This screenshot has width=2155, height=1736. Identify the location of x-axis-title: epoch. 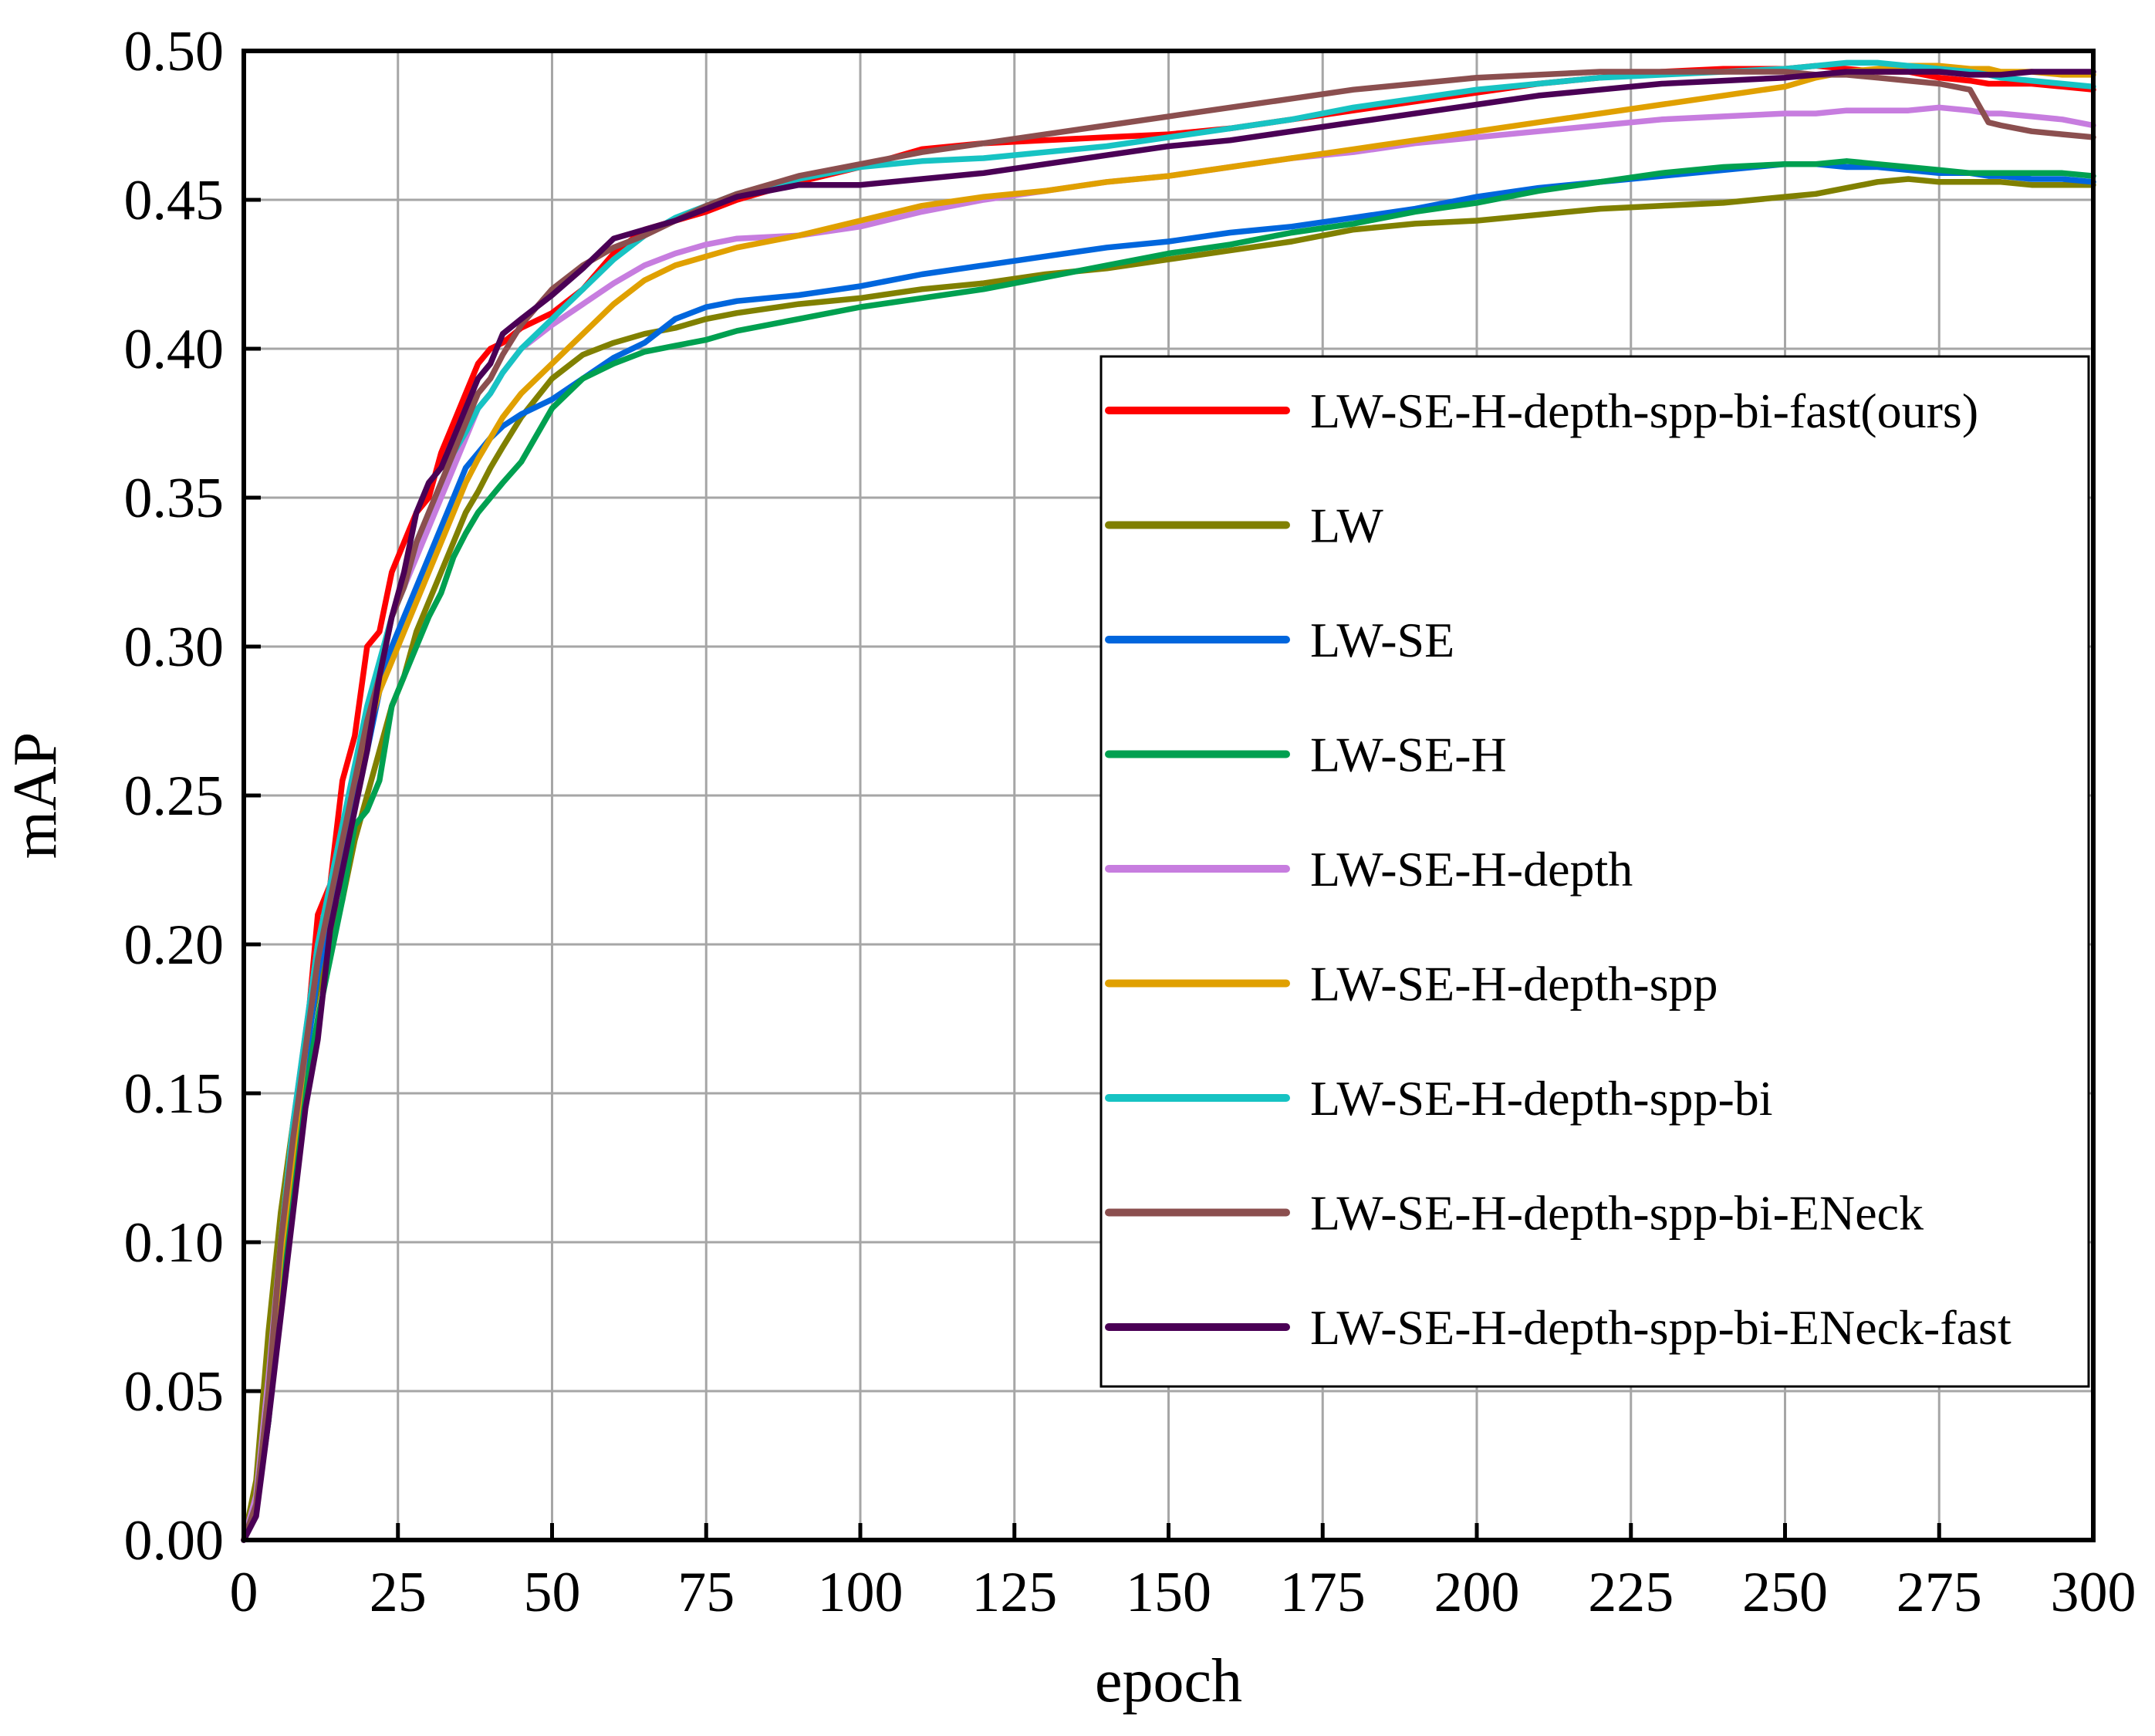
(1168, 1681).